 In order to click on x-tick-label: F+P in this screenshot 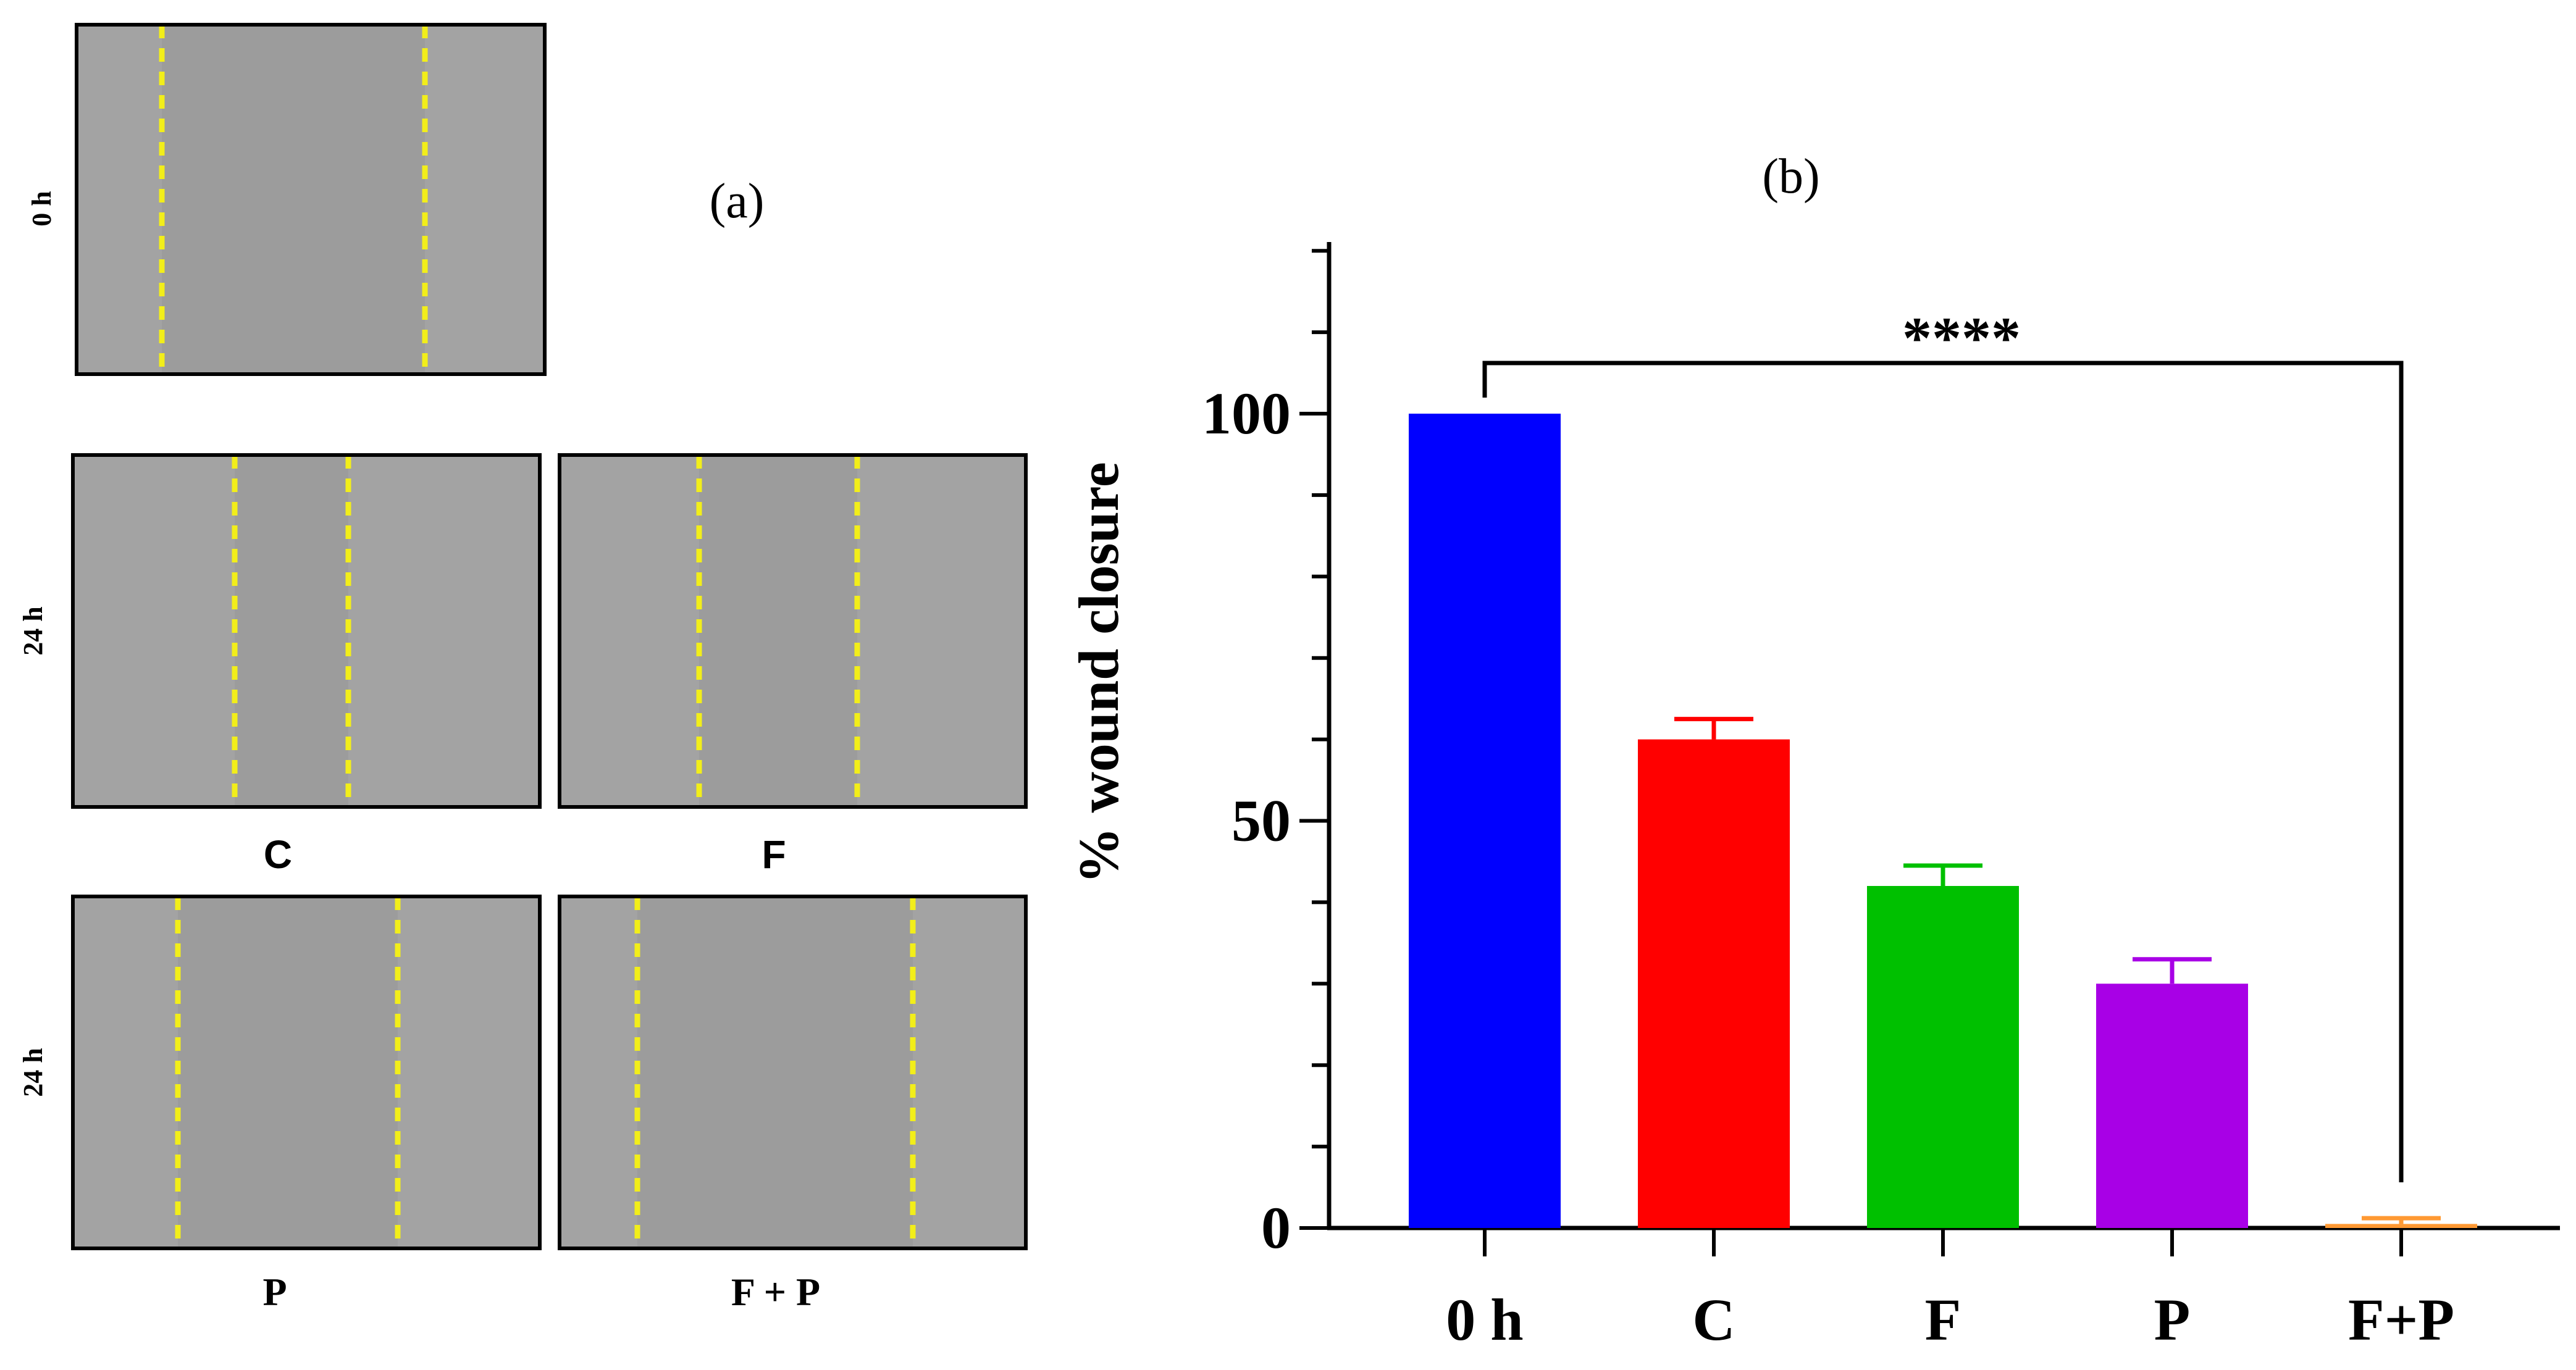, I will do `click(2401, 1320)`.